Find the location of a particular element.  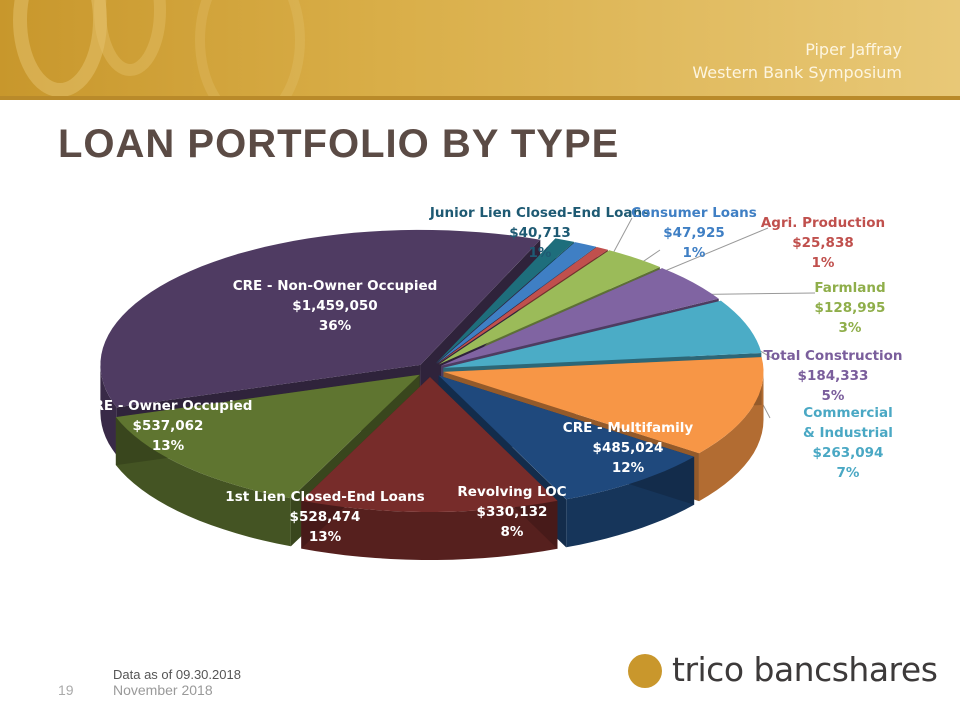

label-value: $40,713 is located at coordinates (540, 233).